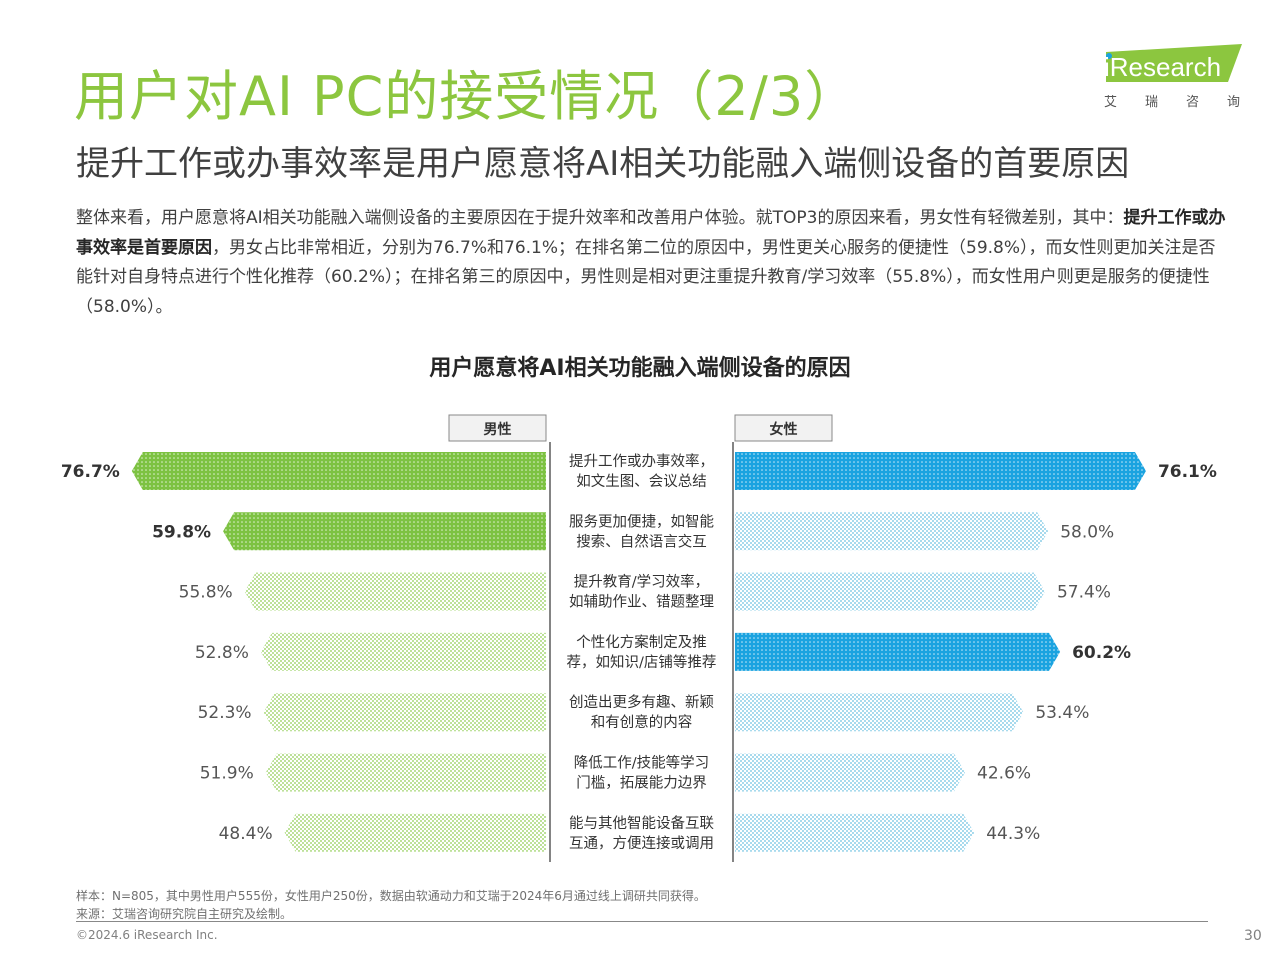  I want to click on legend-female-label: 女性, so click(784, 429).